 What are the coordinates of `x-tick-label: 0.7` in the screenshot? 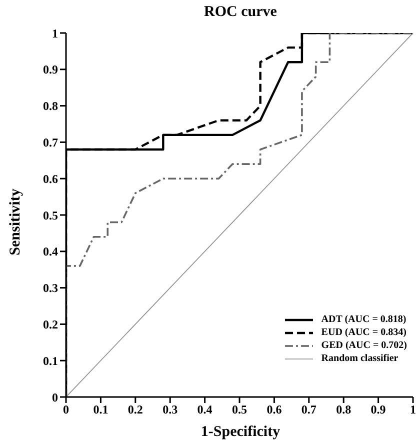 It's located at (308, 409).